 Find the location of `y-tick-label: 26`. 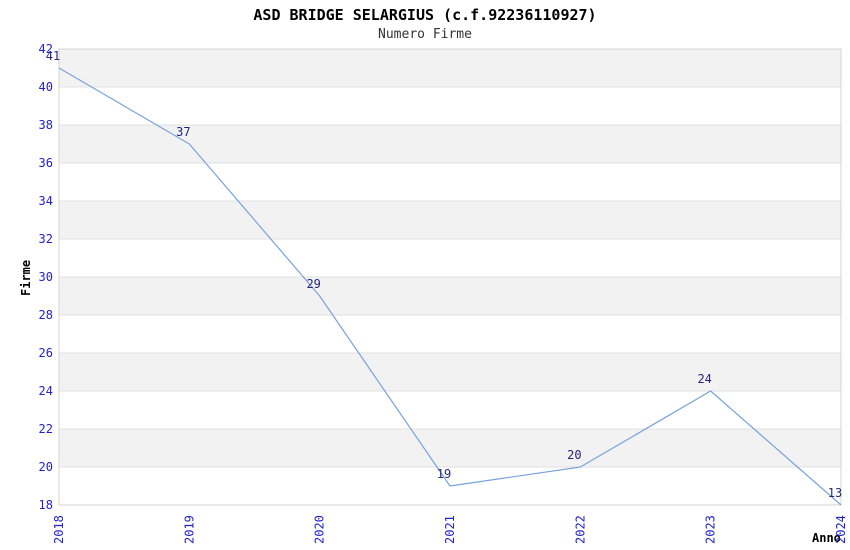

y-tick-label: 26 is located at coordinates (46, 353).